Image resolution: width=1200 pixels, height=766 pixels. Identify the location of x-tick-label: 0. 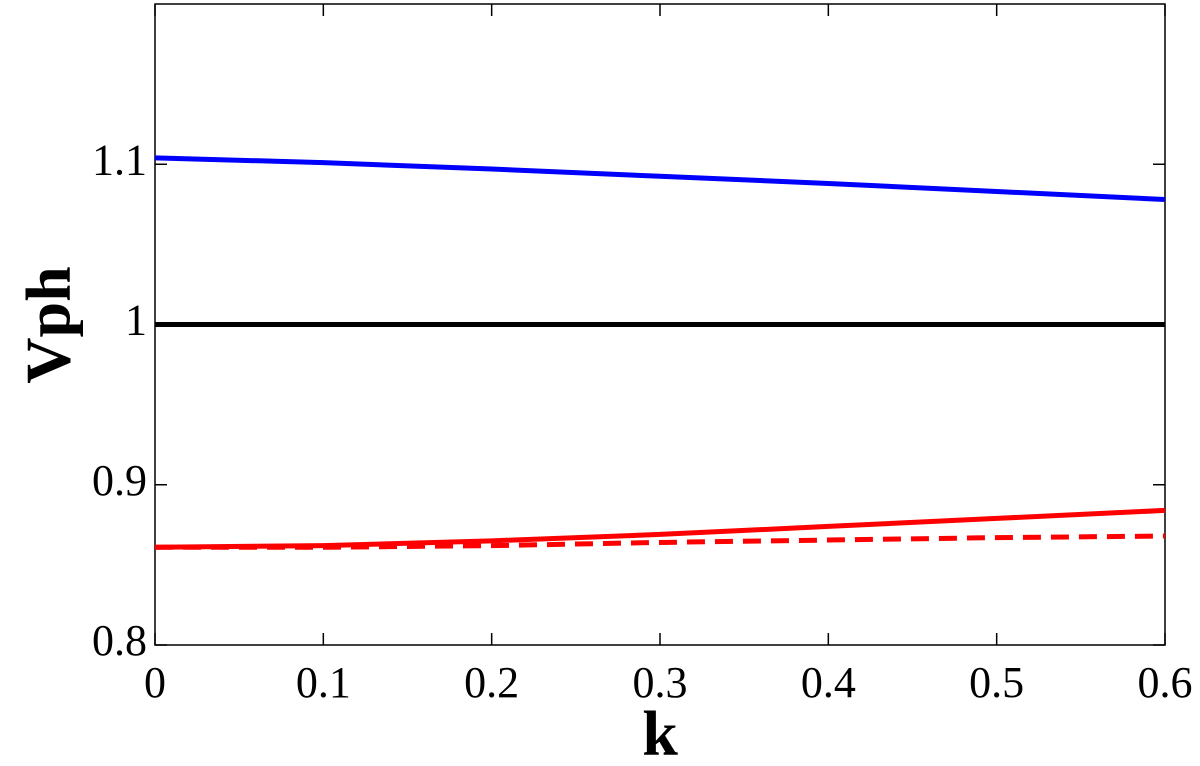
(155, 682).